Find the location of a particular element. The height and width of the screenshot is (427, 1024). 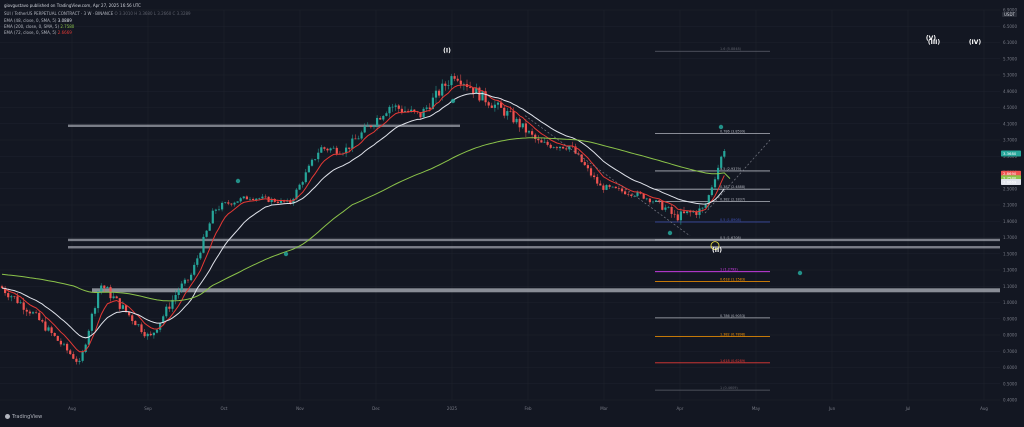

ema3-legend: EMA (72, close, 0, SMA, 5) 2.6669 is located at coordinates (38, 32).